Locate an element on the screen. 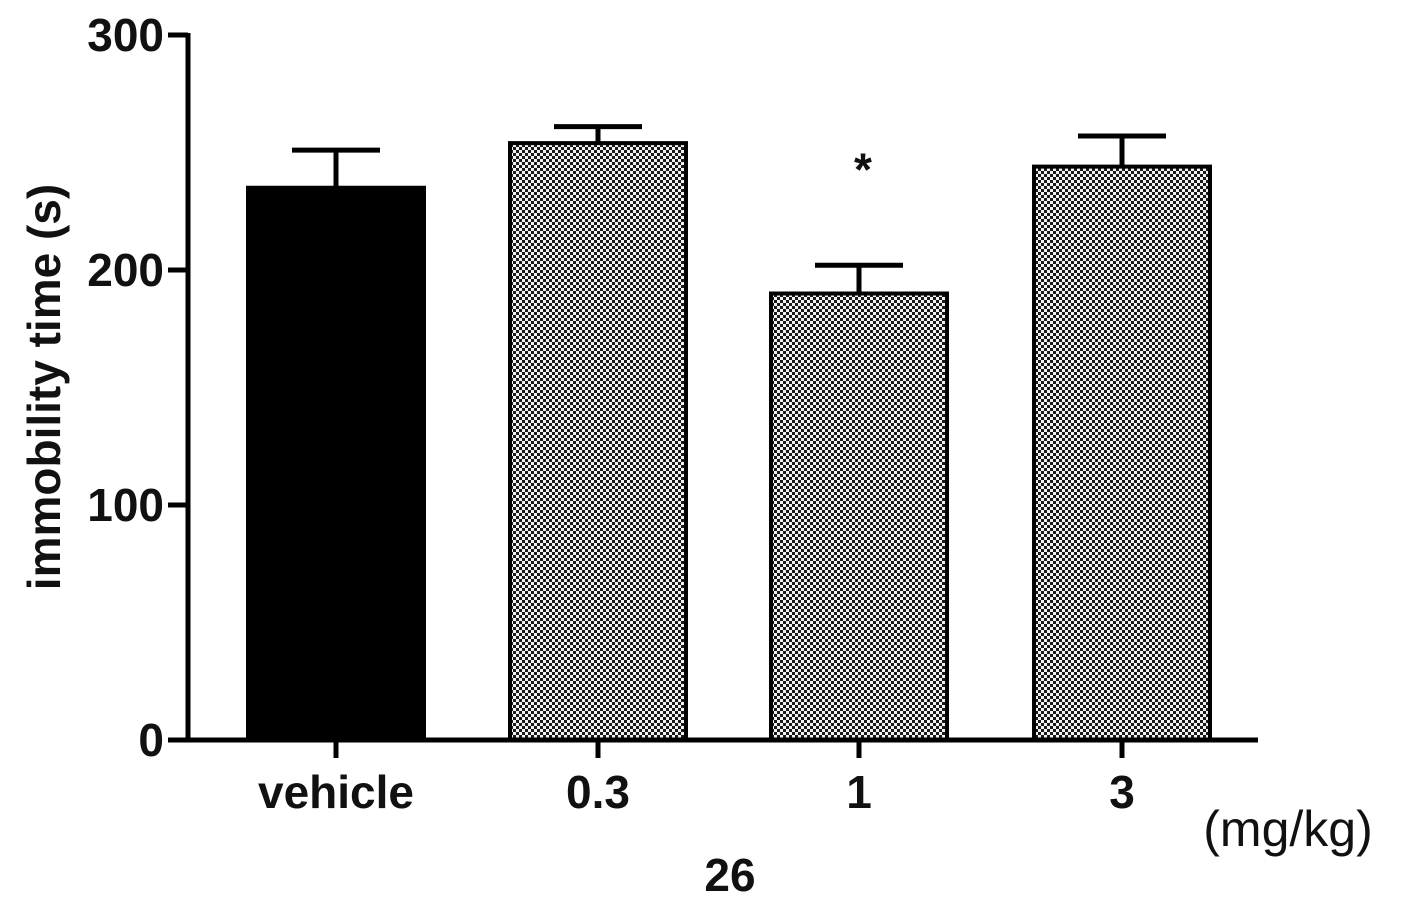 The height and width of the screenshot is (921, 1420). x-tick-label-1: 0.3 is located at coordinates (598, 792).